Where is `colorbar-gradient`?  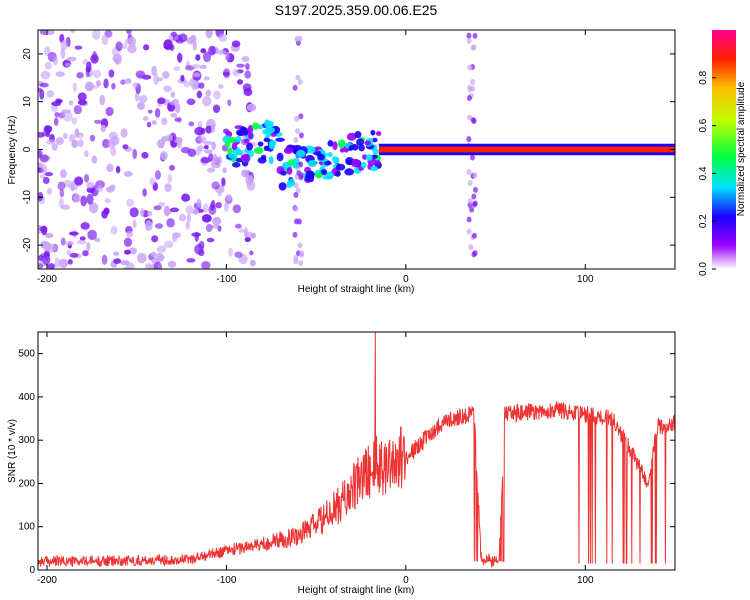 colorbar-gradient is located at coordinates (724, 149).